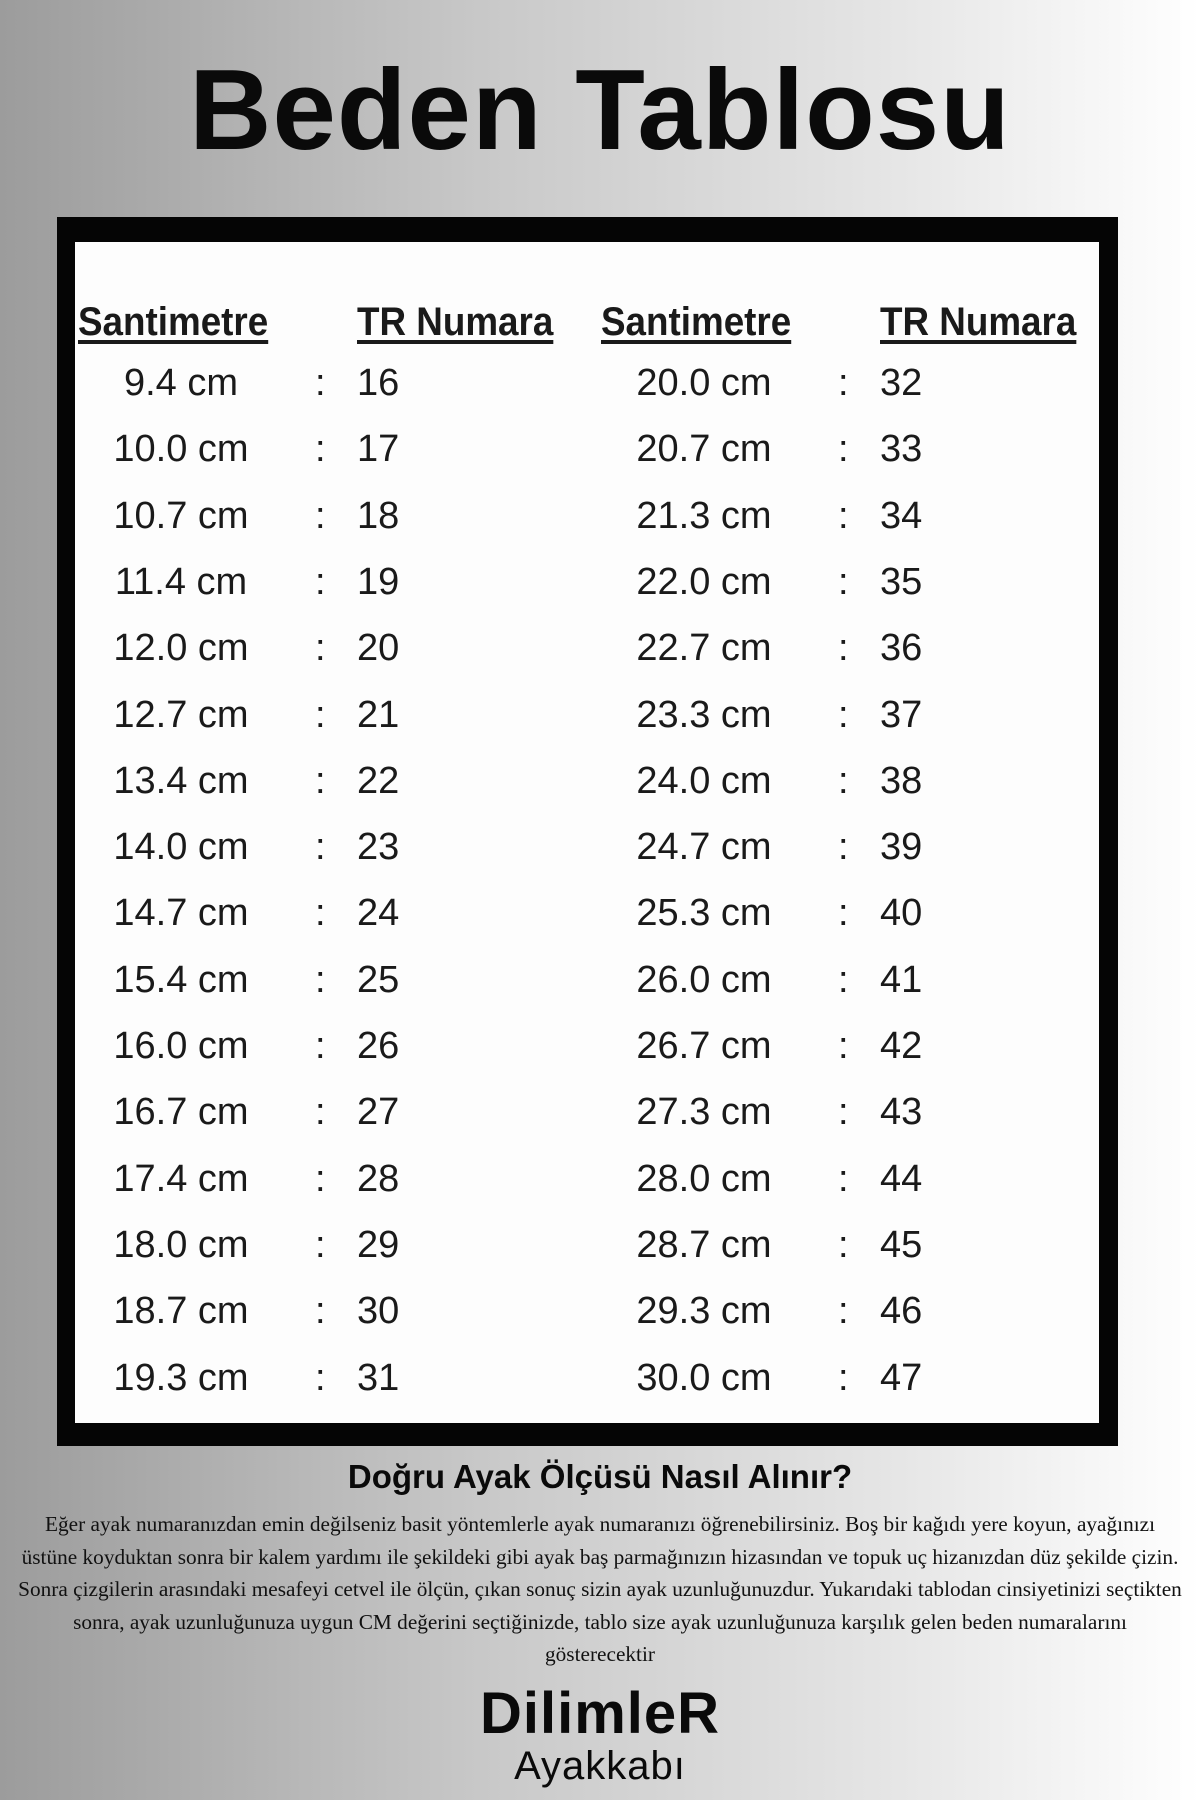  Describe the element at coordinates (181, 780) in the screenshot. I see `cm-value: 13.4 cm` at that location.